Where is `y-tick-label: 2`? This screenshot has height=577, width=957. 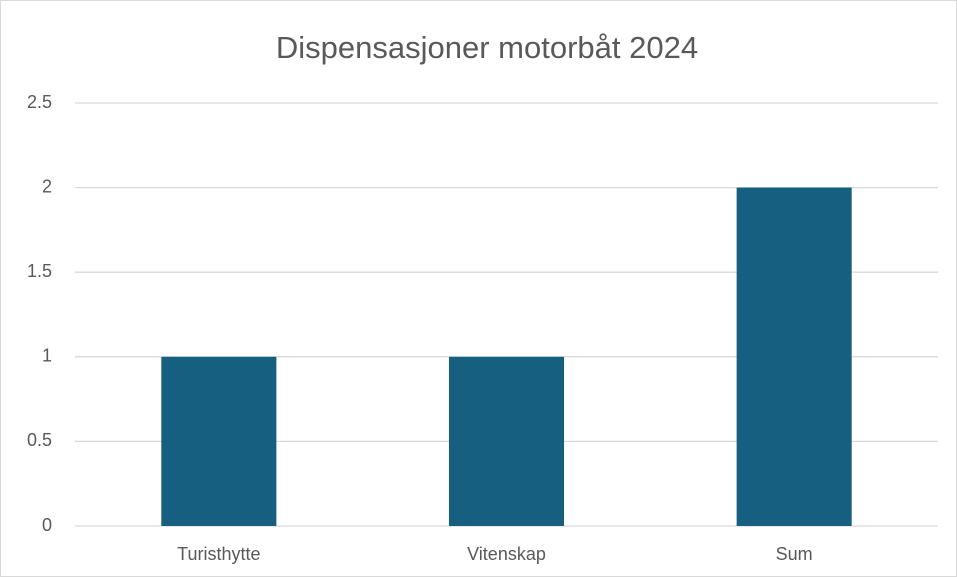
y-tick-label: 2 is located at coordinates (47, 186).